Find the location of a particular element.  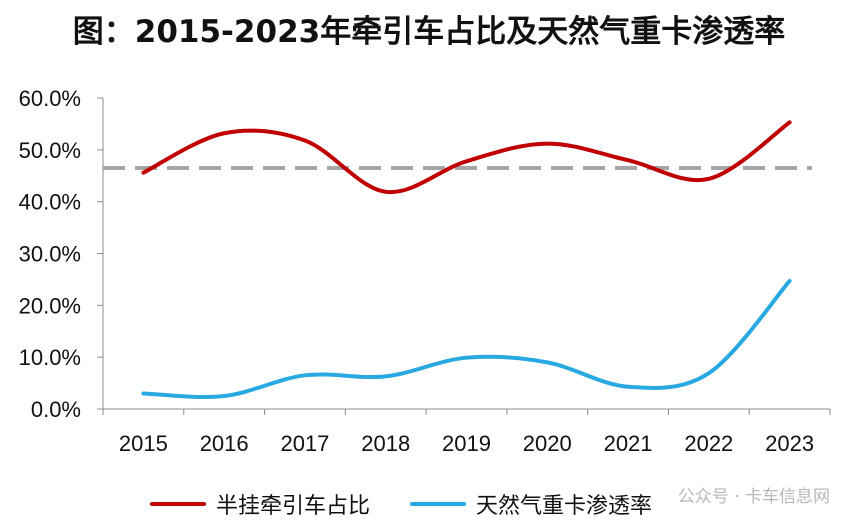

y-tick-label: 50.0% is located at coordinates (50, 150).